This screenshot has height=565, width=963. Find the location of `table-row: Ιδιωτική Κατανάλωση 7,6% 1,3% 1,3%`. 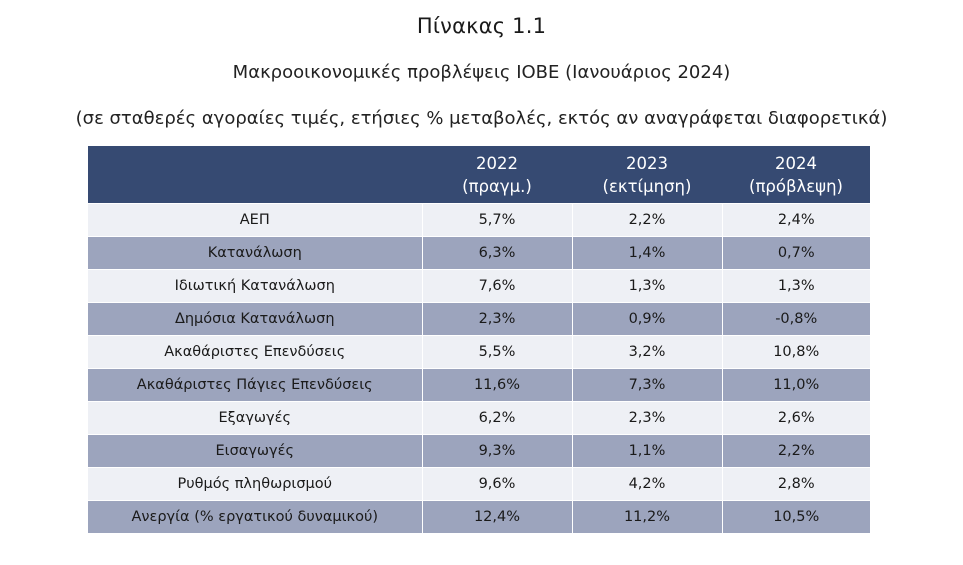

table-row: Ιδιωτική Κατανάλωση 7,6% 1,3% 1,3% is located at coordinates (479, 286).